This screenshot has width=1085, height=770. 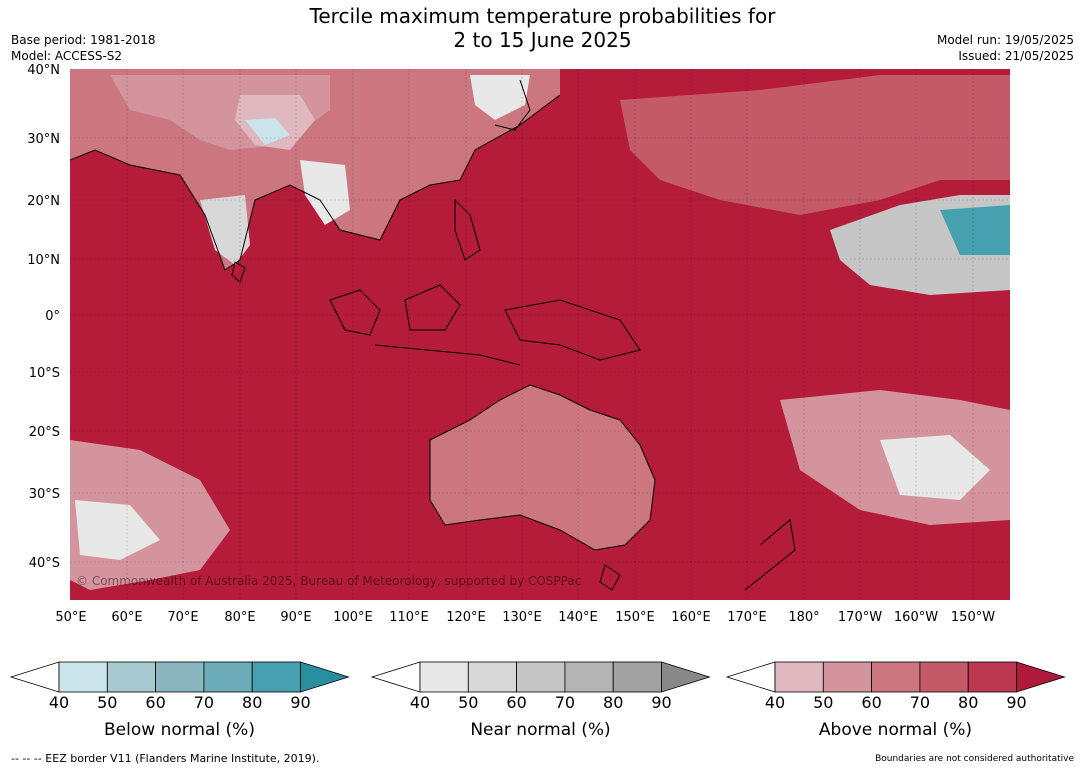 I want to click on pacific-below-normal-patch, so click(x=975, y=230).